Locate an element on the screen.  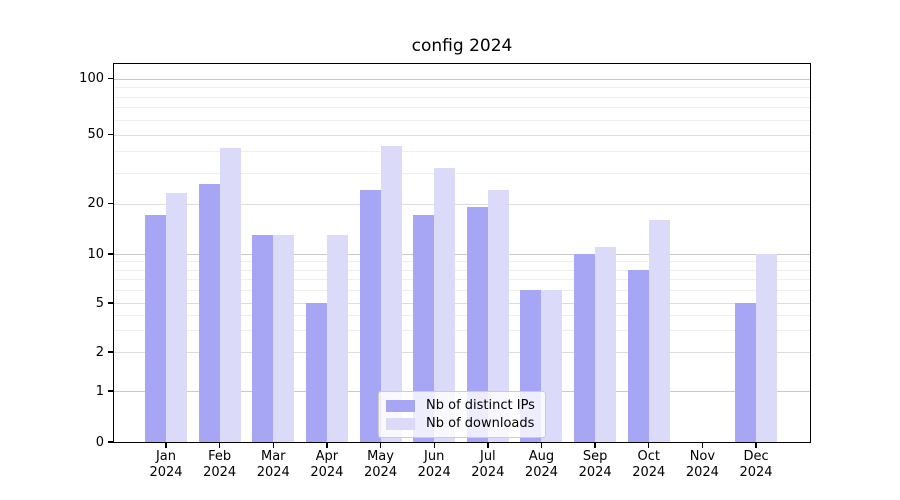
legend-item-downloads: Nb of downloads is located at coordinates (461, 423).